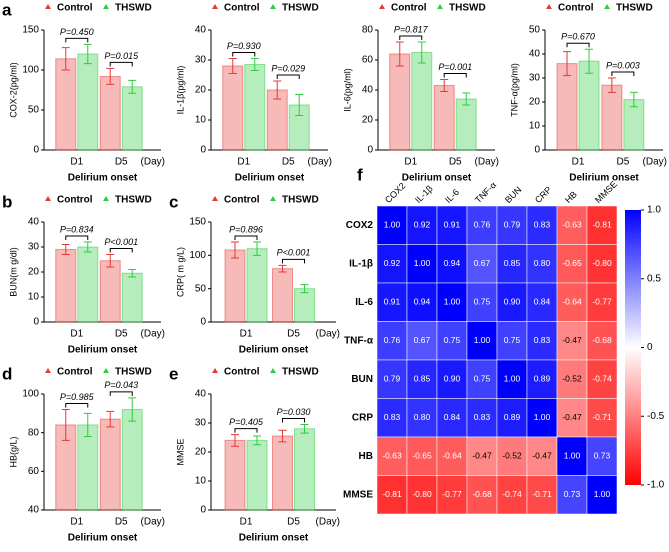  I want to click on cell-label: -0.63, so click(572, 225).